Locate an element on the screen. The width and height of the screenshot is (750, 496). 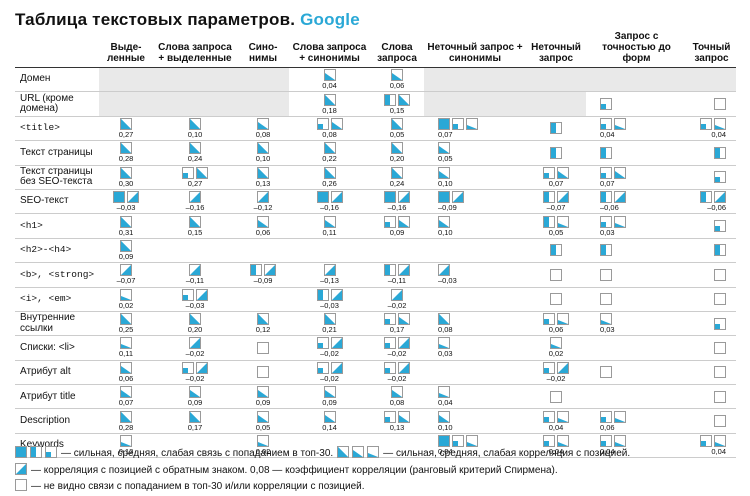
table-cell: 0,04 is located at coordinates (711, 129).